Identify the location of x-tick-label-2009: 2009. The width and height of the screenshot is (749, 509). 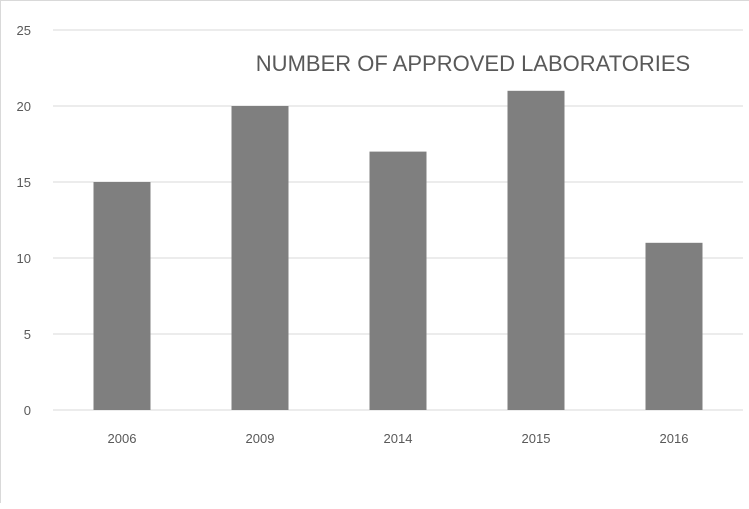
(260, 438).